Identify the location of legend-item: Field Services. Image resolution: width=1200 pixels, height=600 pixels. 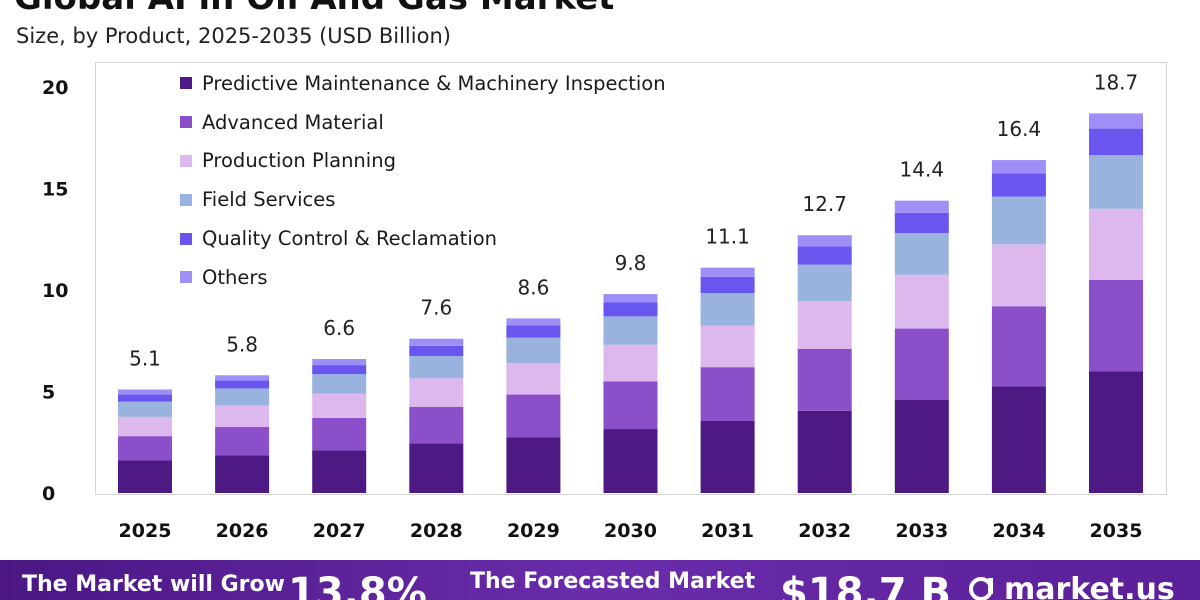
(423, 199).